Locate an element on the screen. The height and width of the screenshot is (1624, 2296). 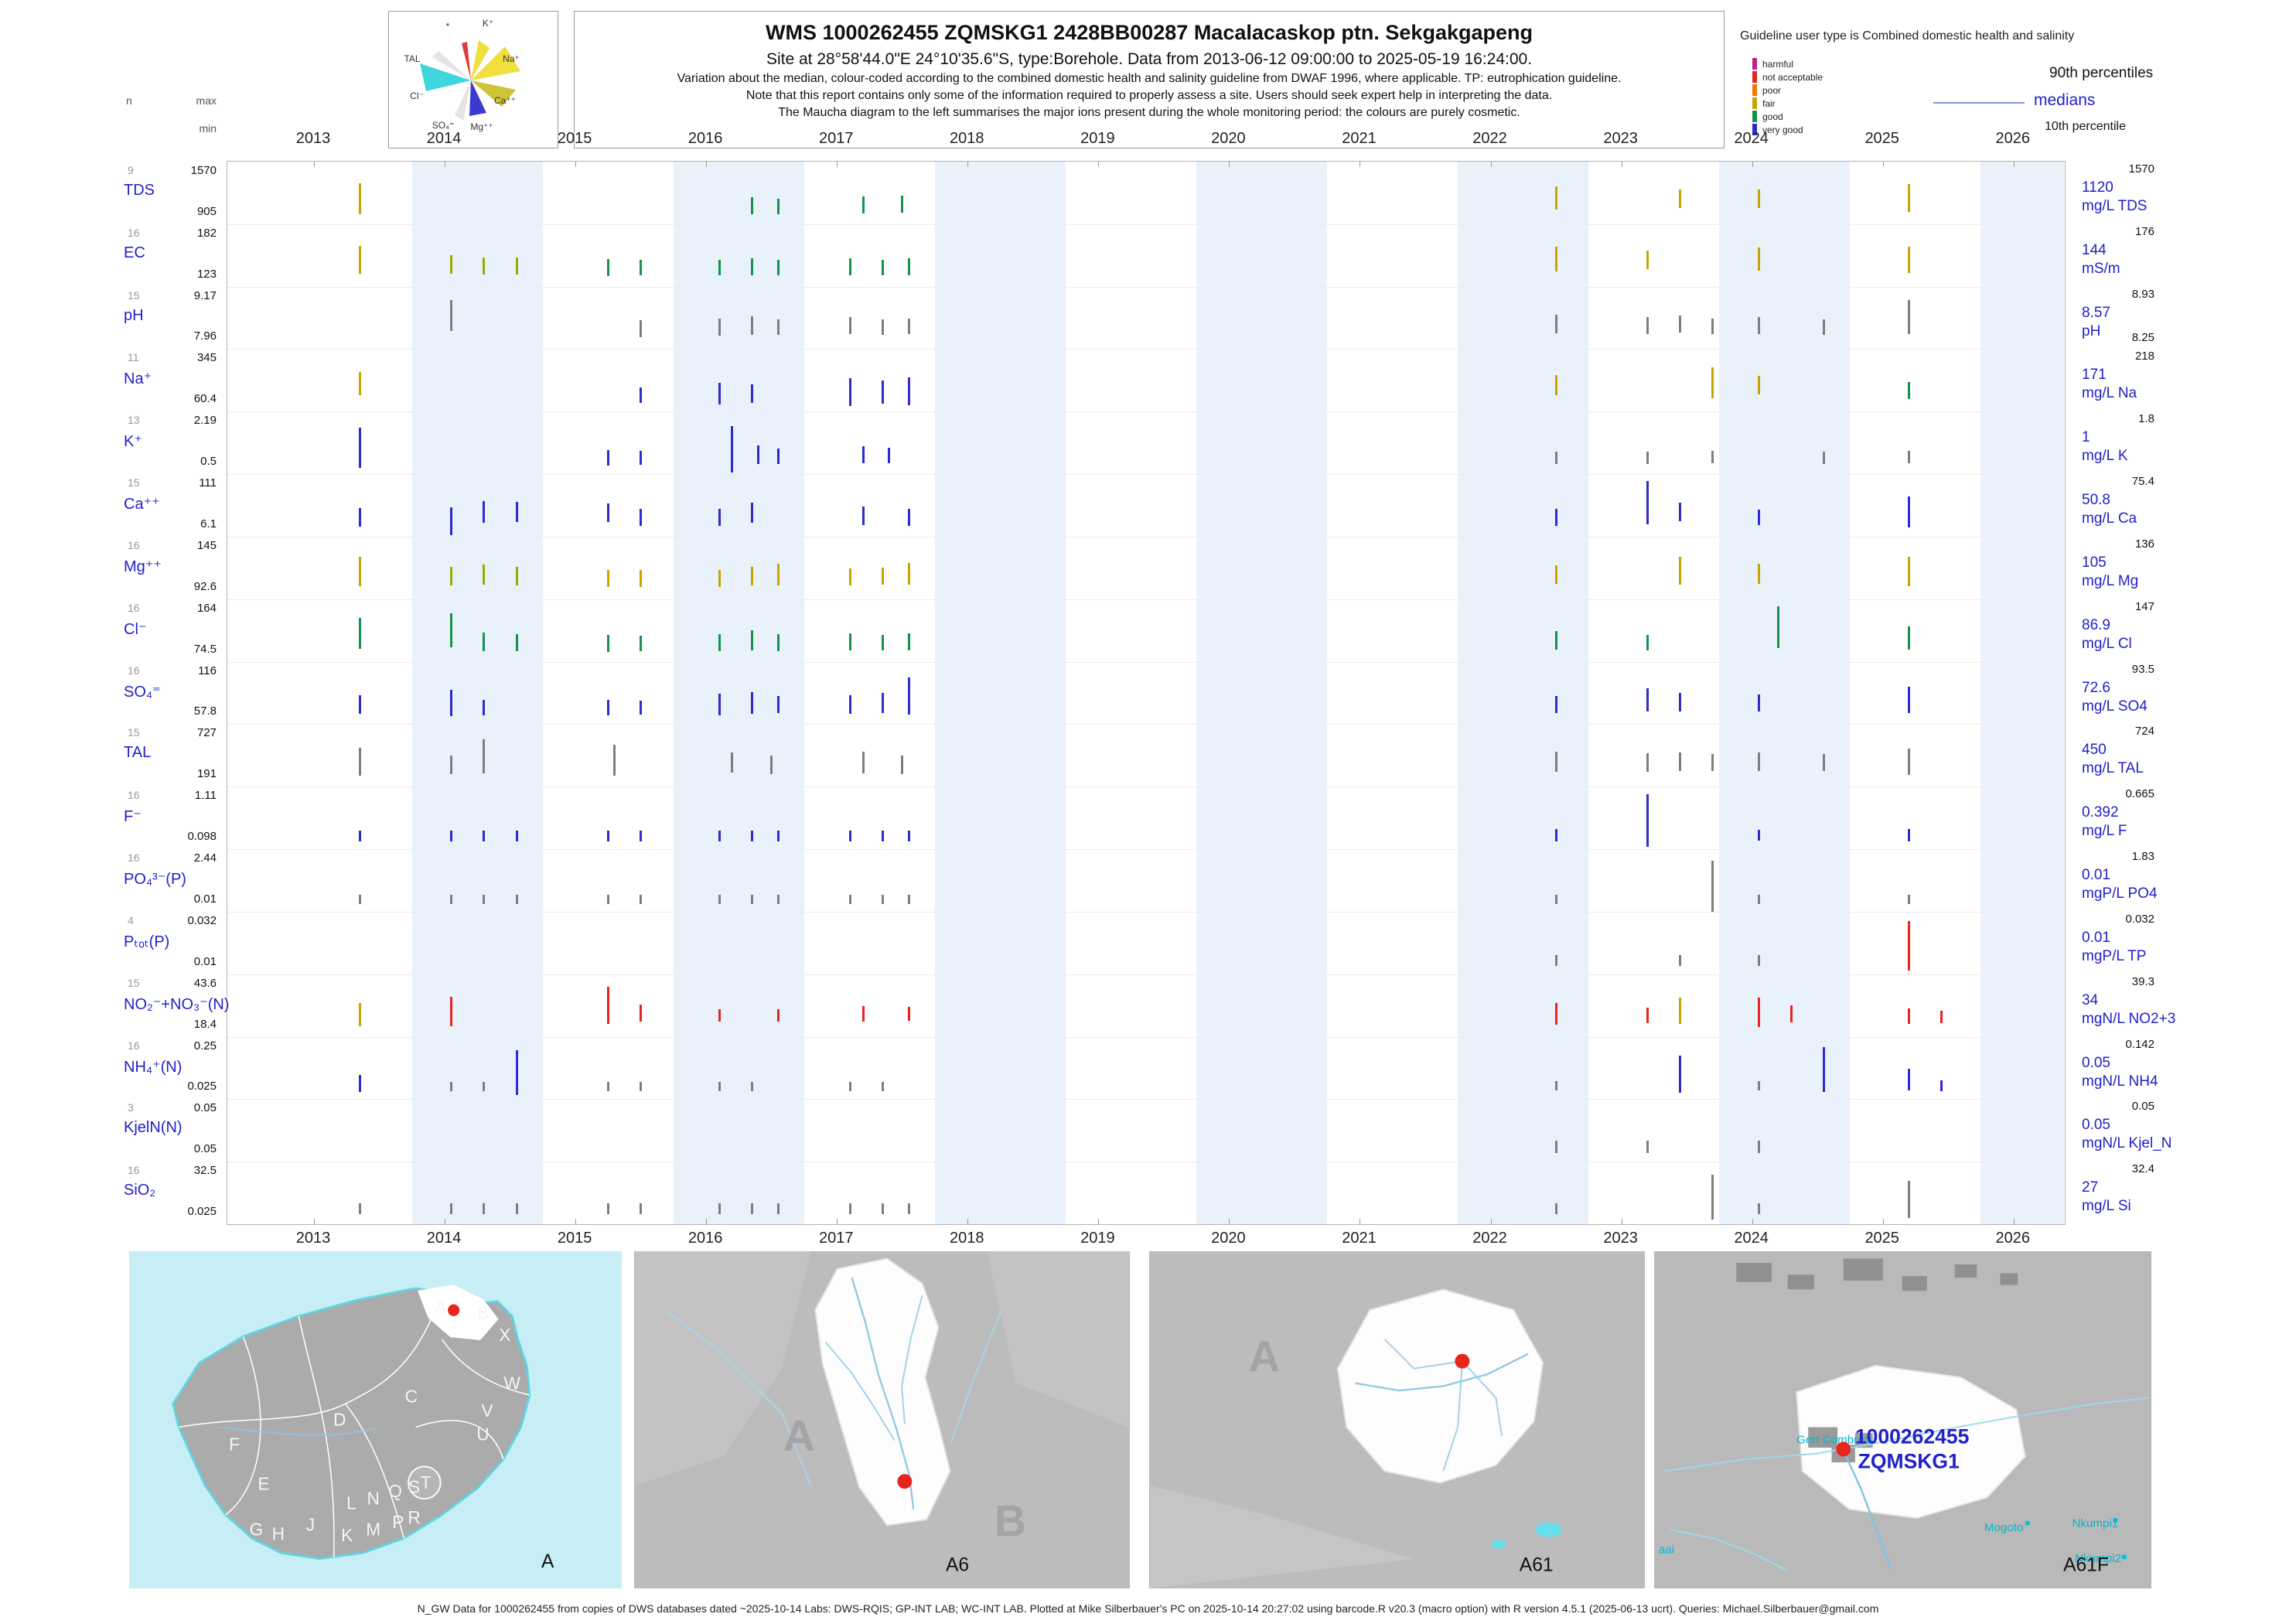
lesotho-area is located at coordinates (425, 1482).